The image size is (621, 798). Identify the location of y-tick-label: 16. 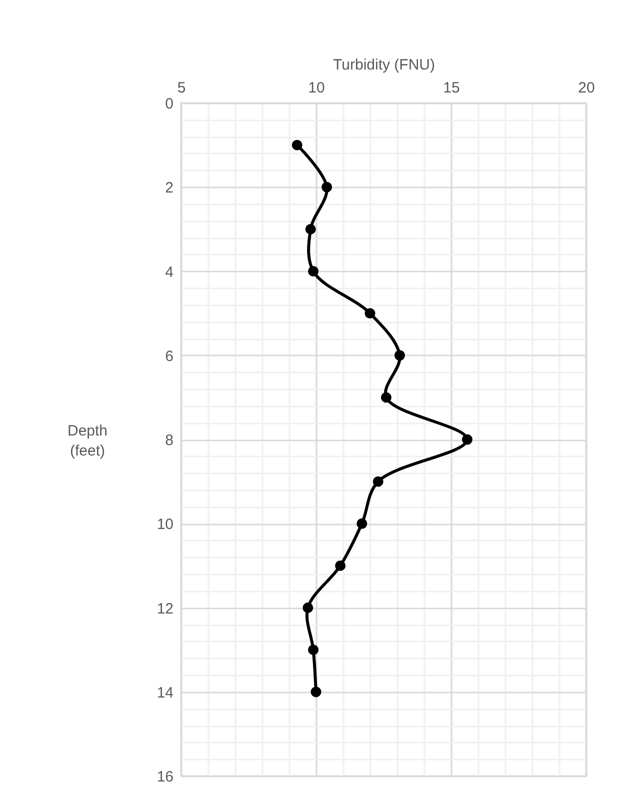
(165, 777).